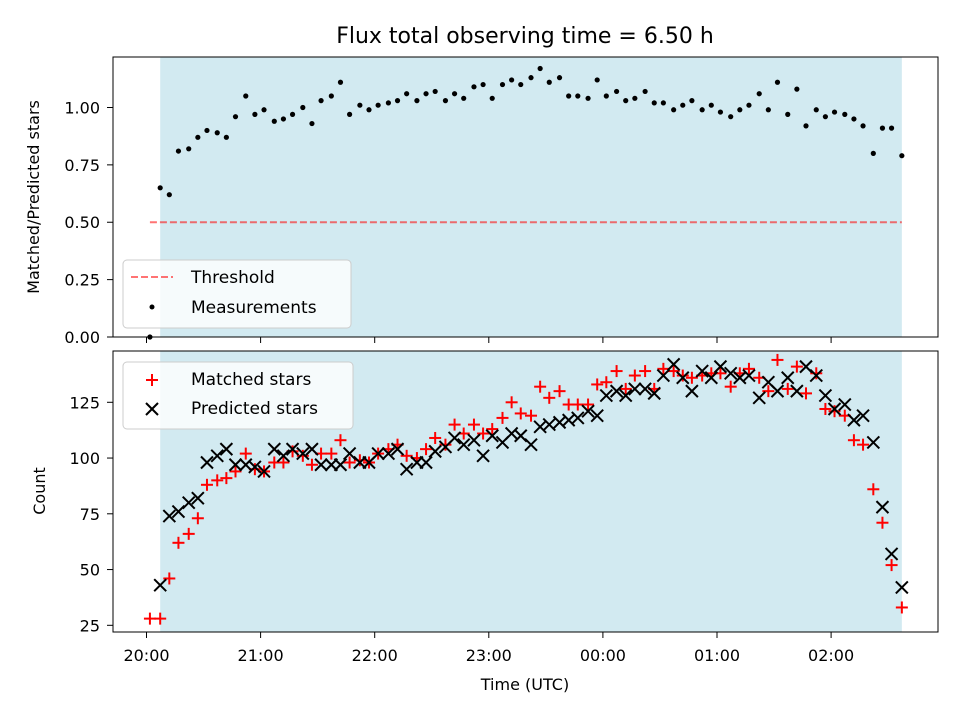  What do you see at coordinates (82, 337) in the screenshot?
I see `y-tick-label: 0.00` at bounding box center [82, 337].